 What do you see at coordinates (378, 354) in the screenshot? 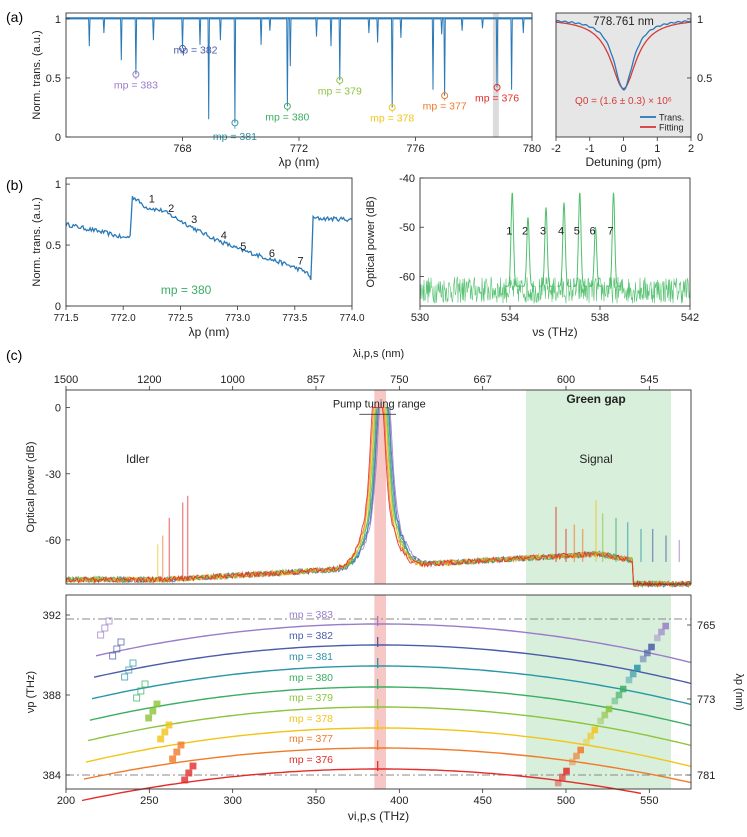
I see `c1-top-label: λi,p,s (nm)` at bounding box center [378, 354].